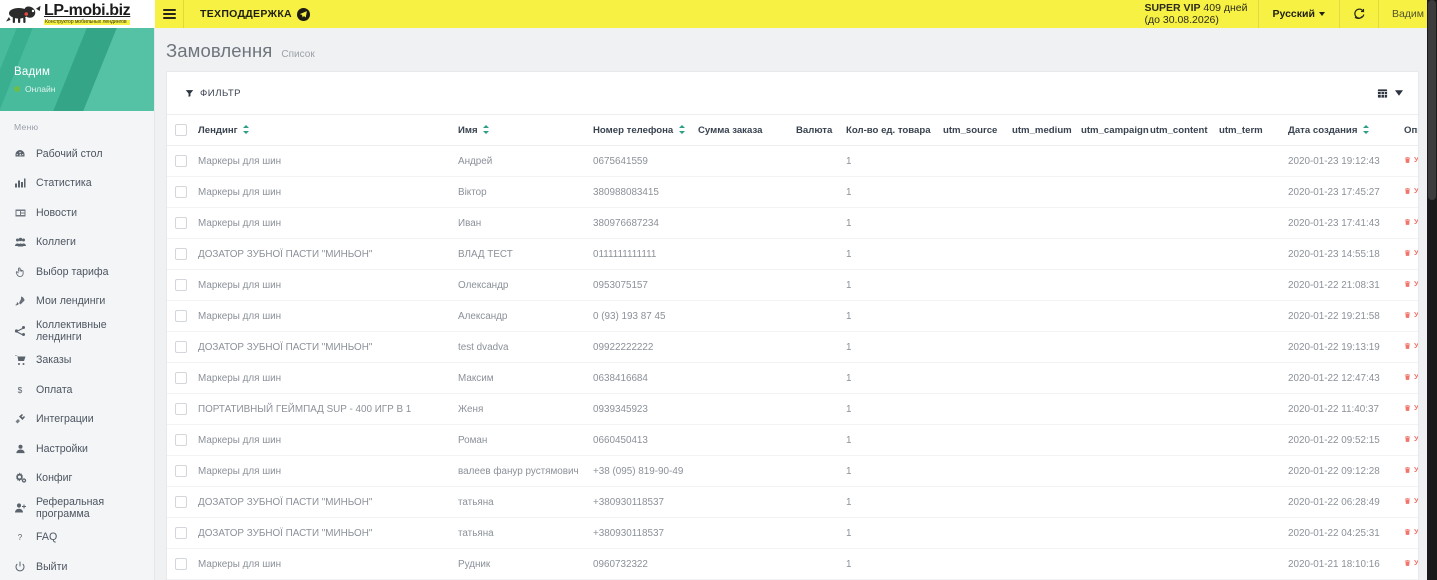 This screenshot has height=580, width=1437. I want to click on refresh-button, so click(1358, 14).